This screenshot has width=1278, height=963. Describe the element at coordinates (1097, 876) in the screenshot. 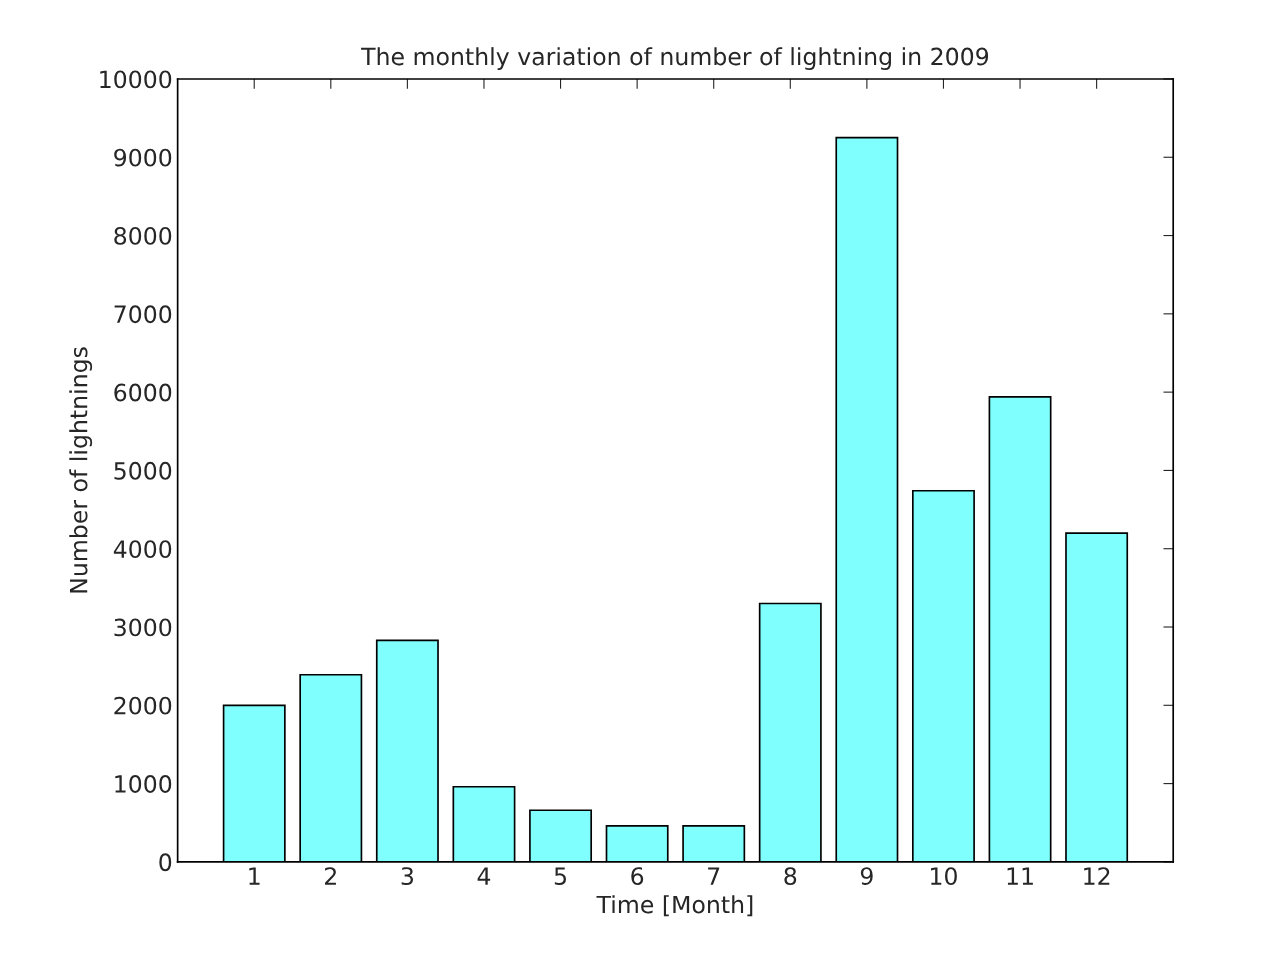

I see `x-tick-label: 12` at that location.